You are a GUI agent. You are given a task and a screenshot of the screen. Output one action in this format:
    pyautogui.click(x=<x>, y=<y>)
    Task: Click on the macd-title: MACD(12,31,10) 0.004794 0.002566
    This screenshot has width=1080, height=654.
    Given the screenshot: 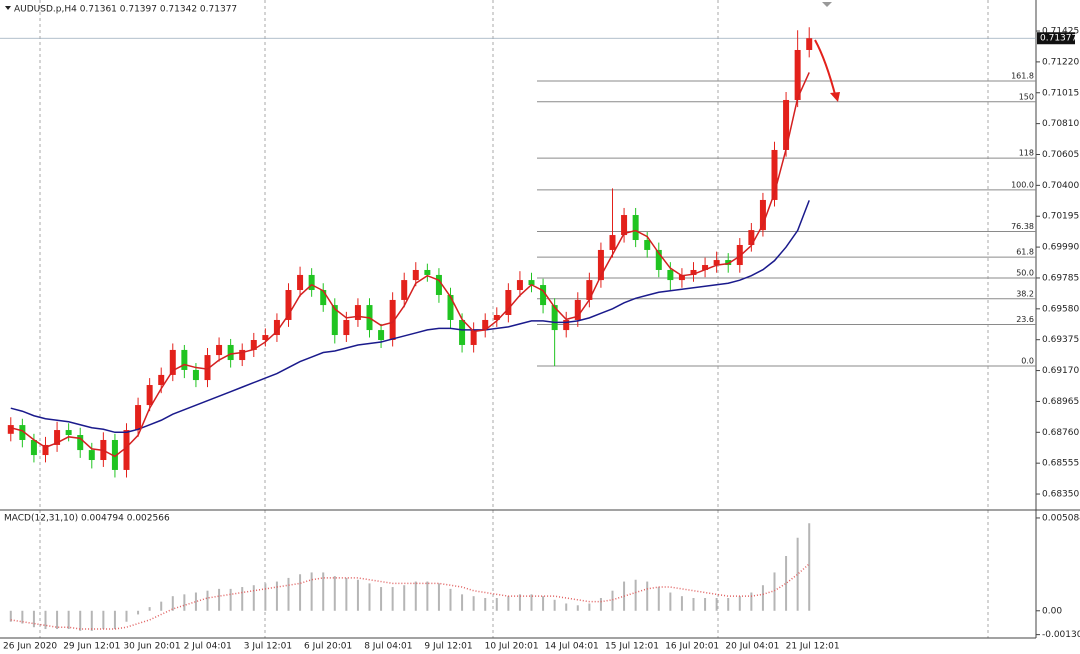 What is the action you would take?
    pyautogui.click(x=87, y=519)
    